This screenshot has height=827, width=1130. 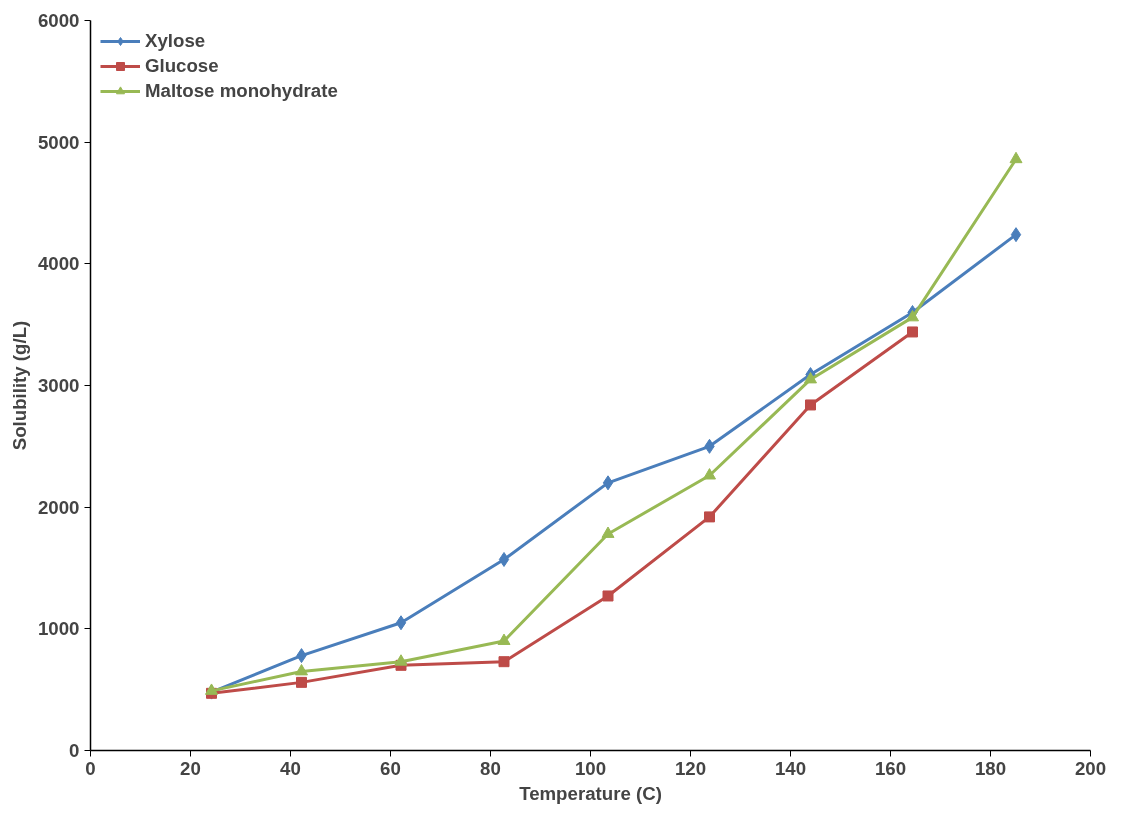 What do you see at coordinates (590, 768) in the screenshot?
I see `x-tick-label: 100` at bounding box center [590, 768].